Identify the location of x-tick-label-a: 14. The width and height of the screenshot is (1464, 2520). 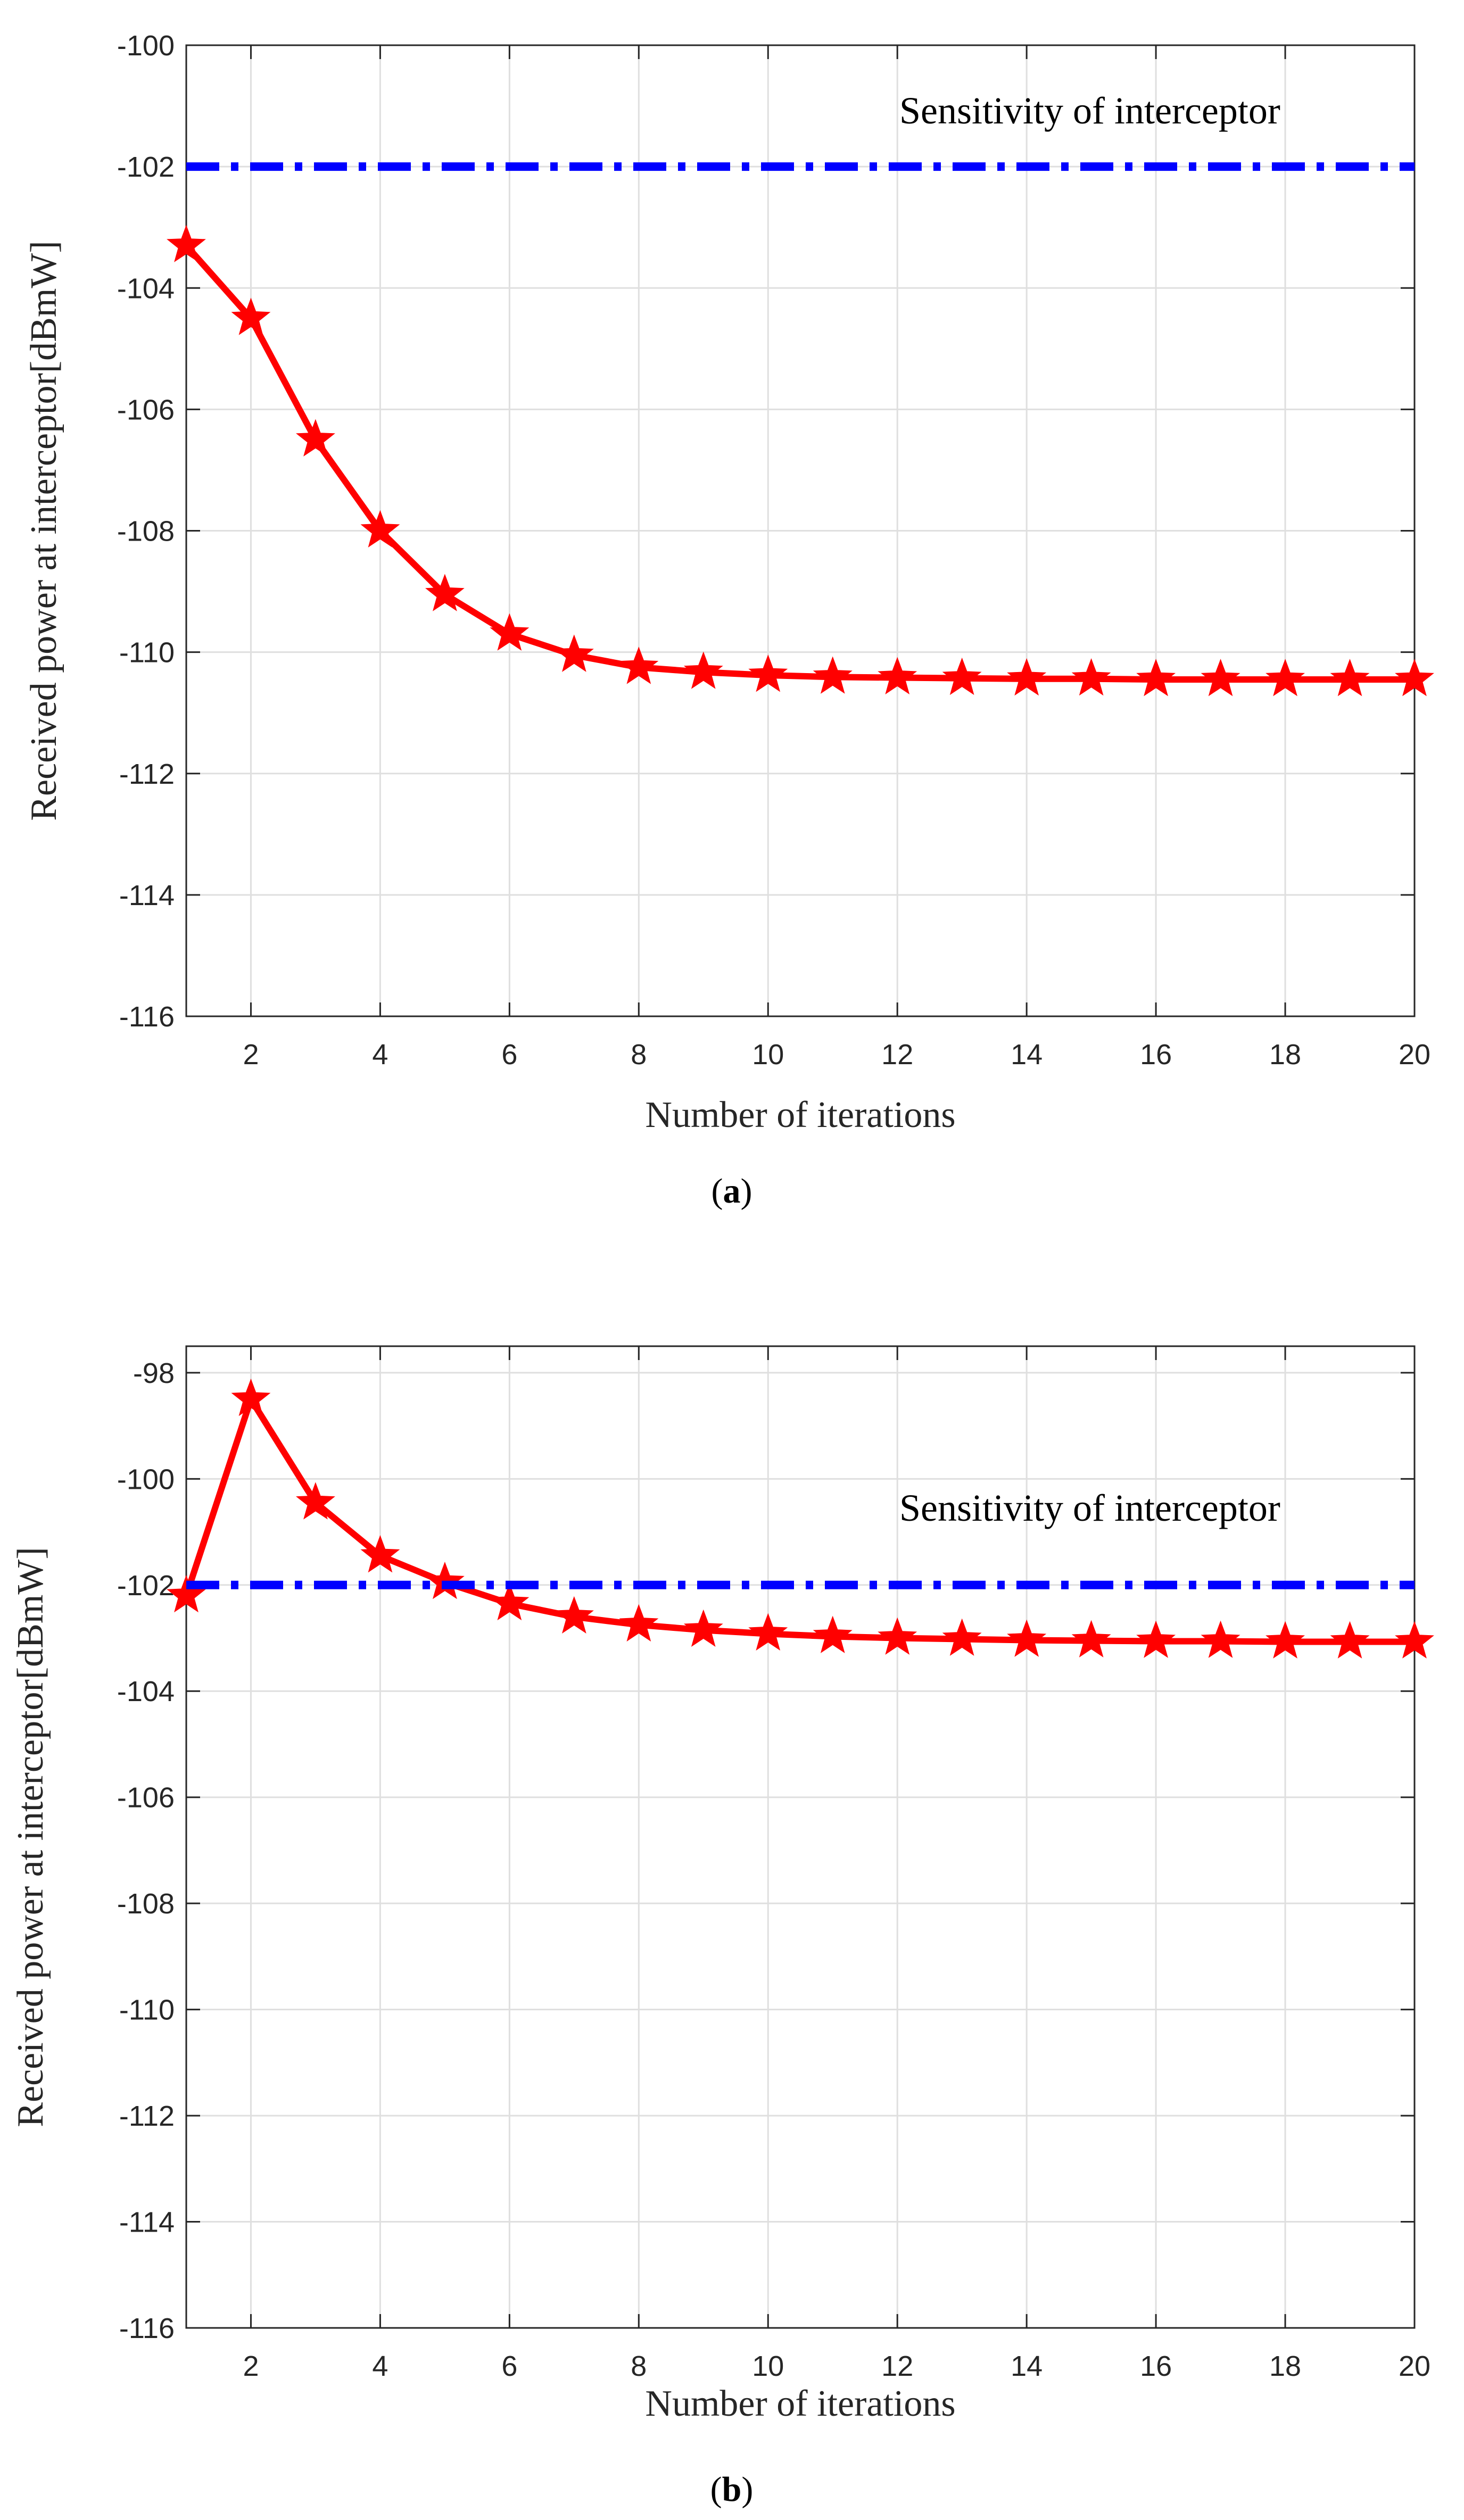
(1027, 1055).